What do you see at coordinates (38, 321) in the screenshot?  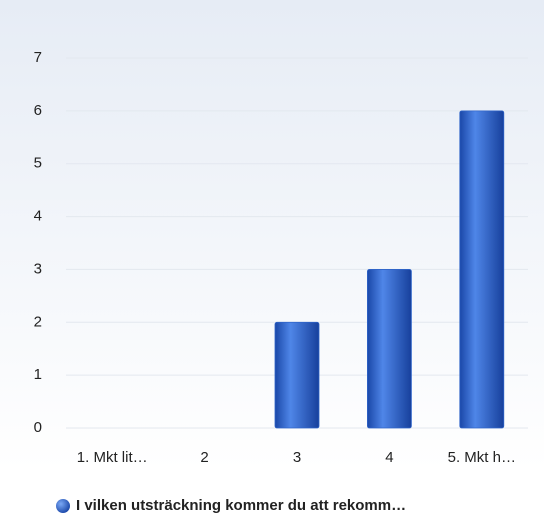 I see `y-tick-label: 2` at bounding box center [38, 321].